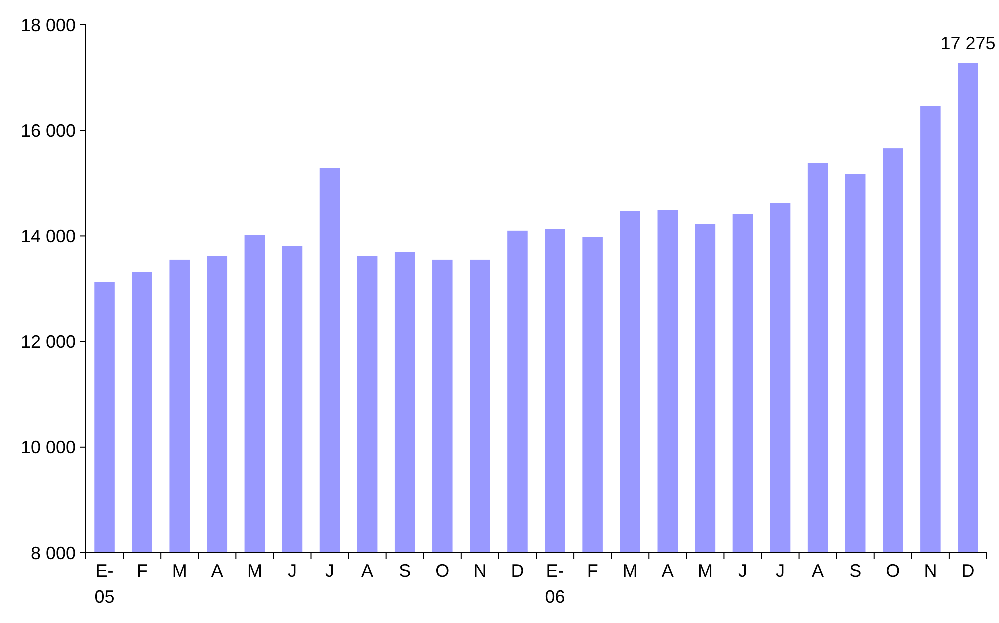 This screenshot has height=623, width=999. Describe the element at coordinates (104, 584) in the screenshot. I see `x-tick-label: E- 05` at that location.